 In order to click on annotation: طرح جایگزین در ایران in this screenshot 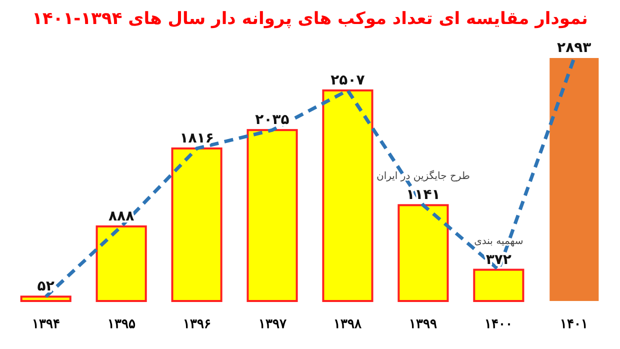, I will do `click(423, 176)`.